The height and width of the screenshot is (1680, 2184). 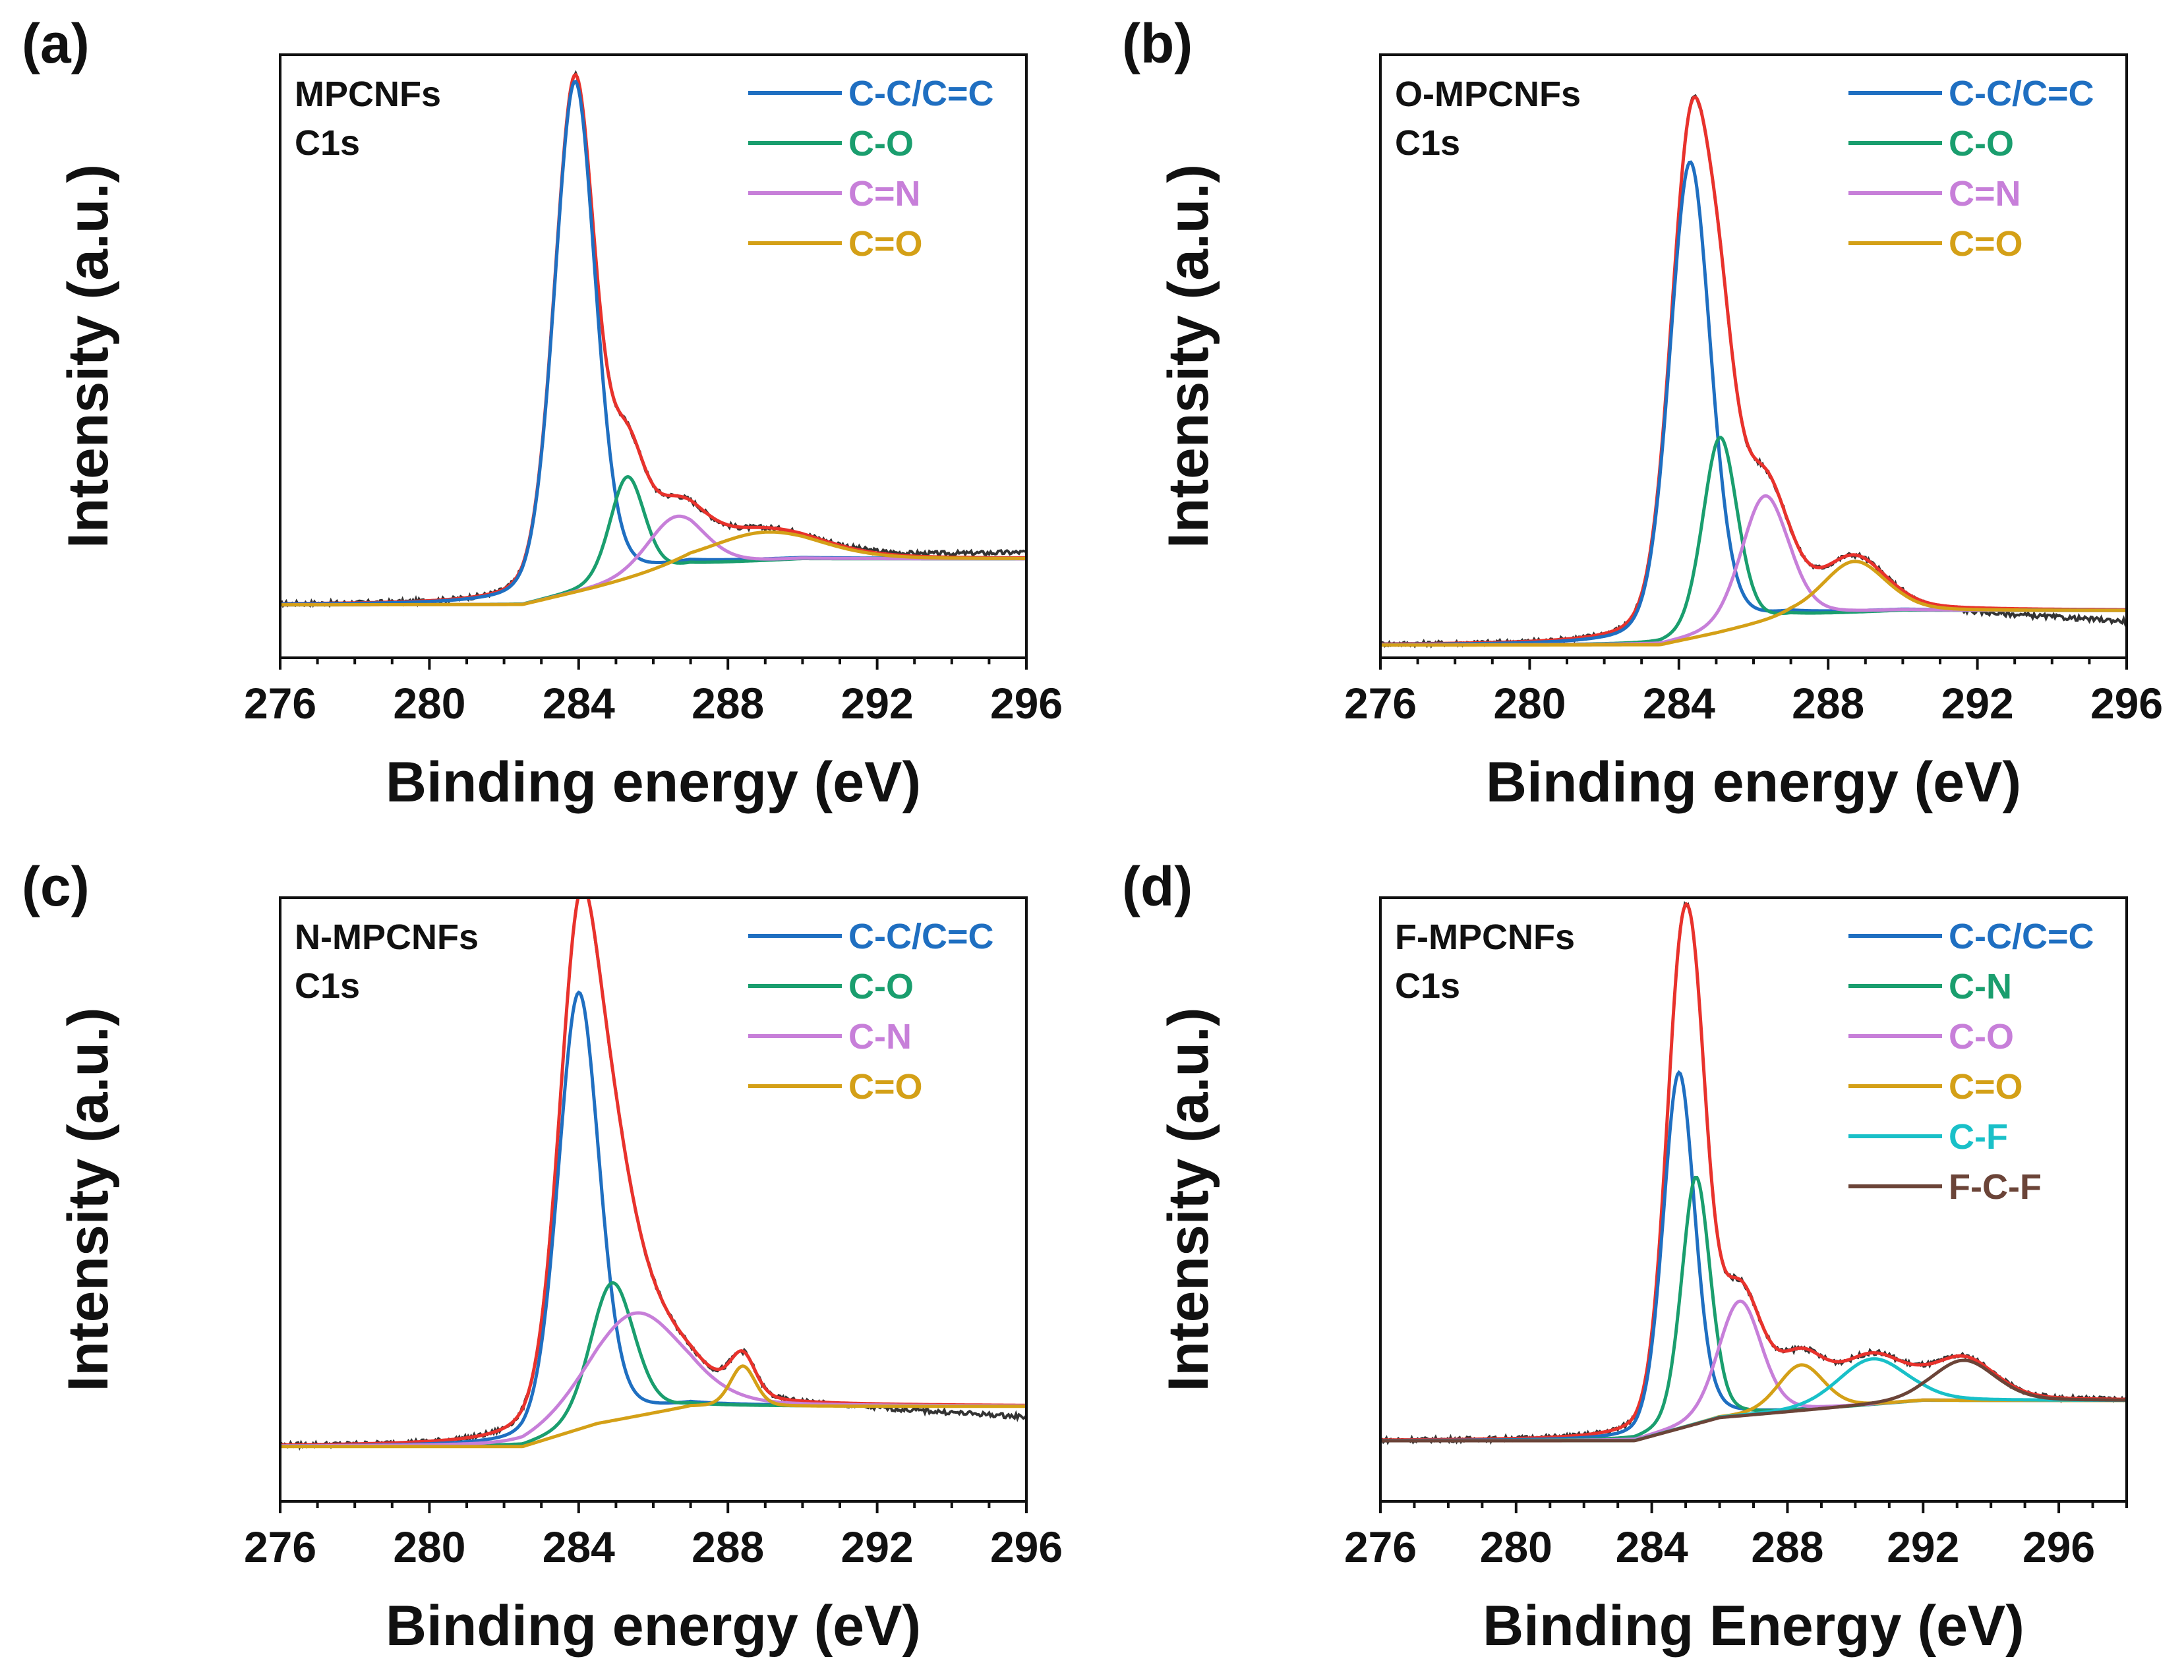 I want to click on panel-letter: (c), so click(x=56, y=886).